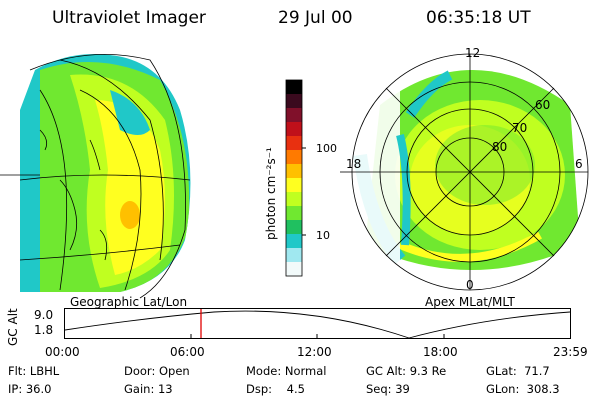 The width and height of the screenshot is (600, 400). Describe the element at coordinates (148, 389) in the screenshot. I see `info-gain: Gain: 13` at that location.